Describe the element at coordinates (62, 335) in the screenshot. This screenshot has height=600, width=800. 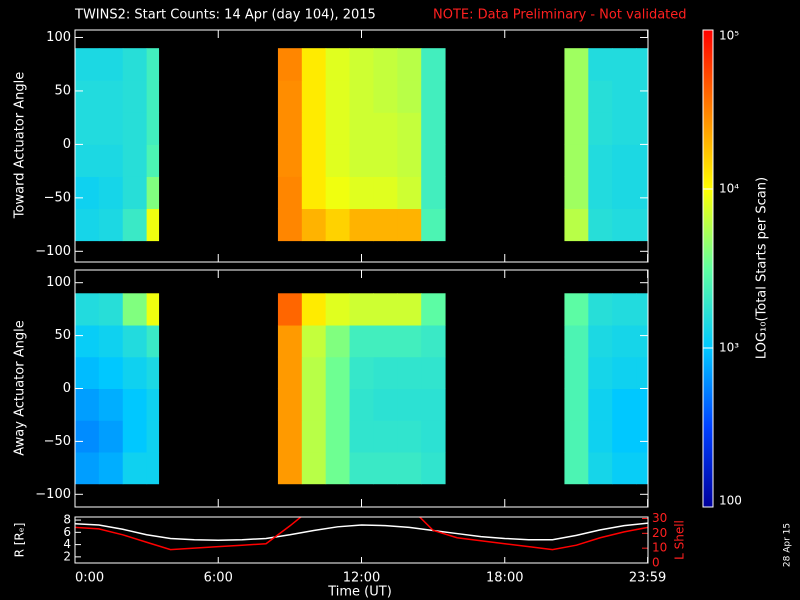
I see `y-tick-label: 50` at that location.